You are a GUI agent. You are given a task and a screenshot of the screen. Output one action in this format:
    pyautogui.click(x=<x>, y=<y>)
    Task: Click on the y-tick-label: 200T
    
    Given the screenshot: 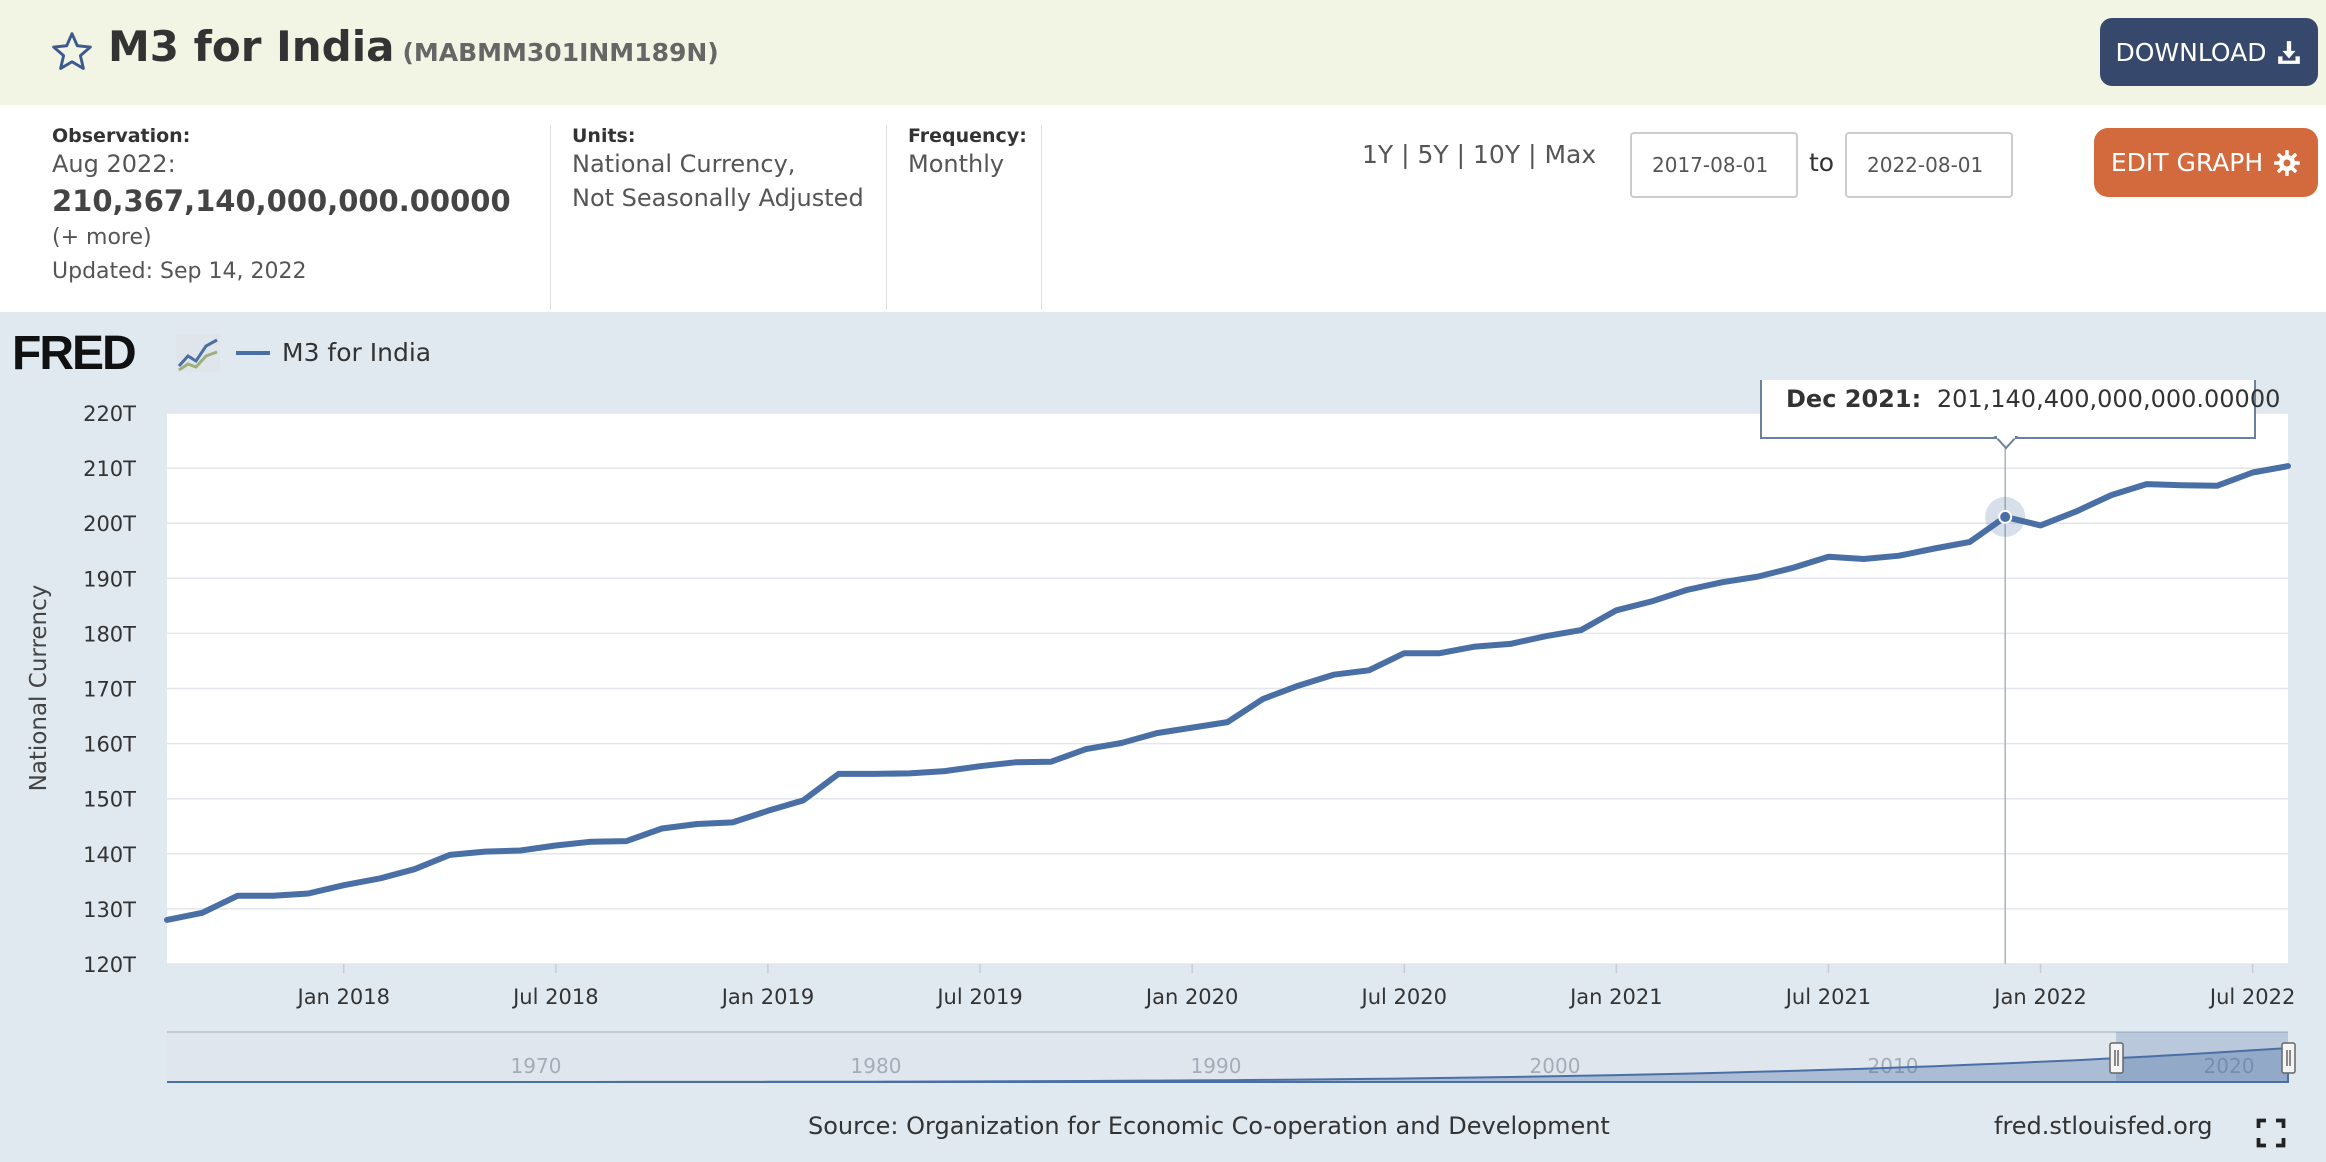 What is the action you would take?
    pyautogui.click(x=109, y=524)
    